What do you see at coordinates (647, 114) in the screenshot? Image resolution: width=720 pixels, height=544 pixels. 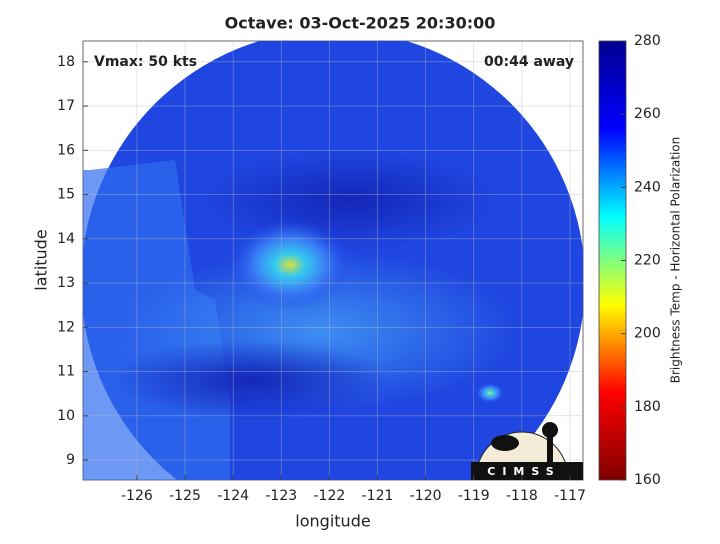 I see `colorbar-tick-label: 260` at bounding box center [647, 114].